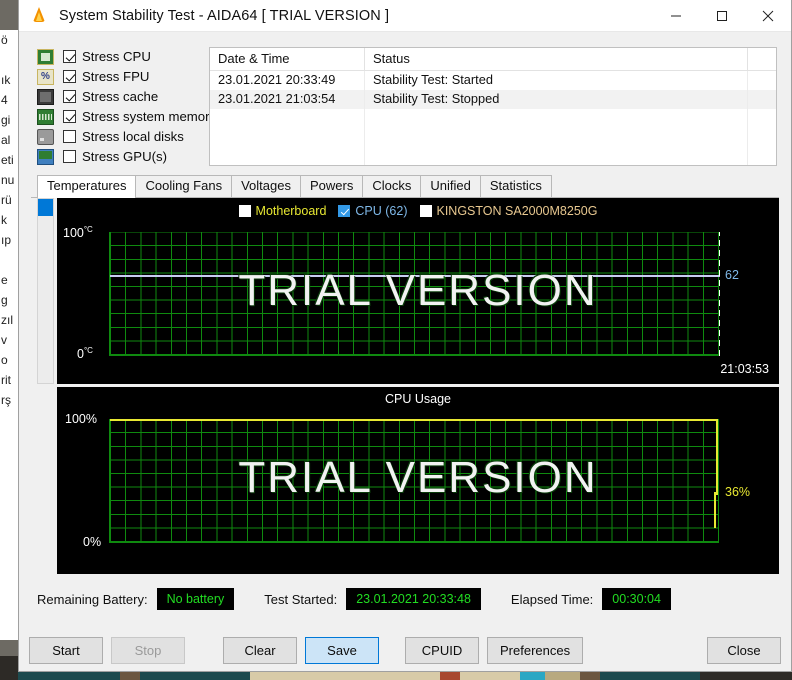  I want to click on legend-checkbox-motherboard, so click(244, 211).